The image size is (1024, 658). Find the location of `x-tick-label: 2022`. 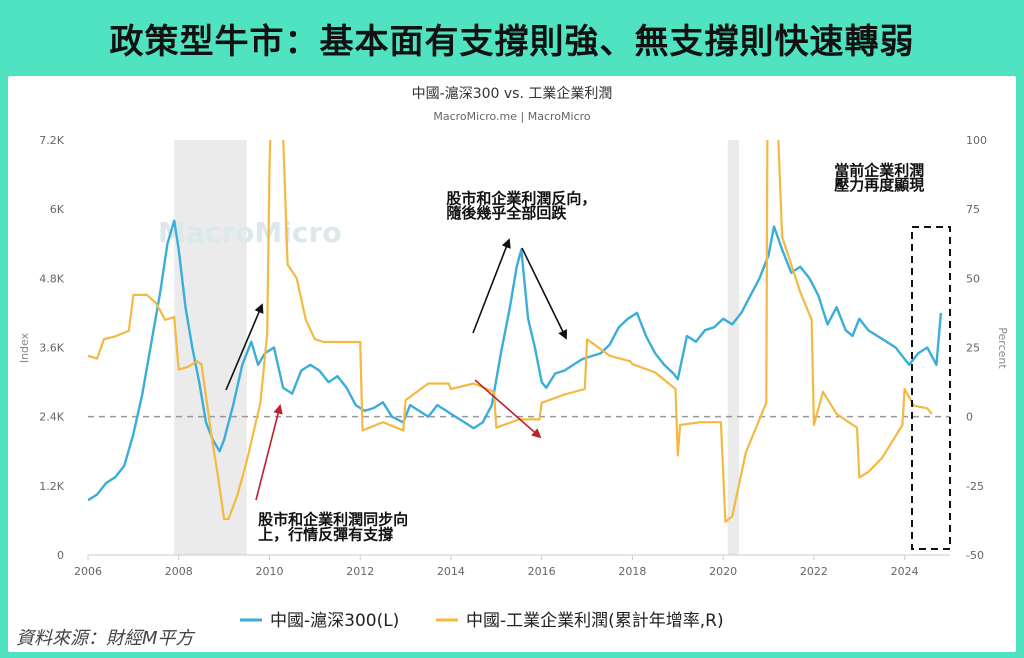

x-tick-label: 2022 is located at coordinates (814, 571).